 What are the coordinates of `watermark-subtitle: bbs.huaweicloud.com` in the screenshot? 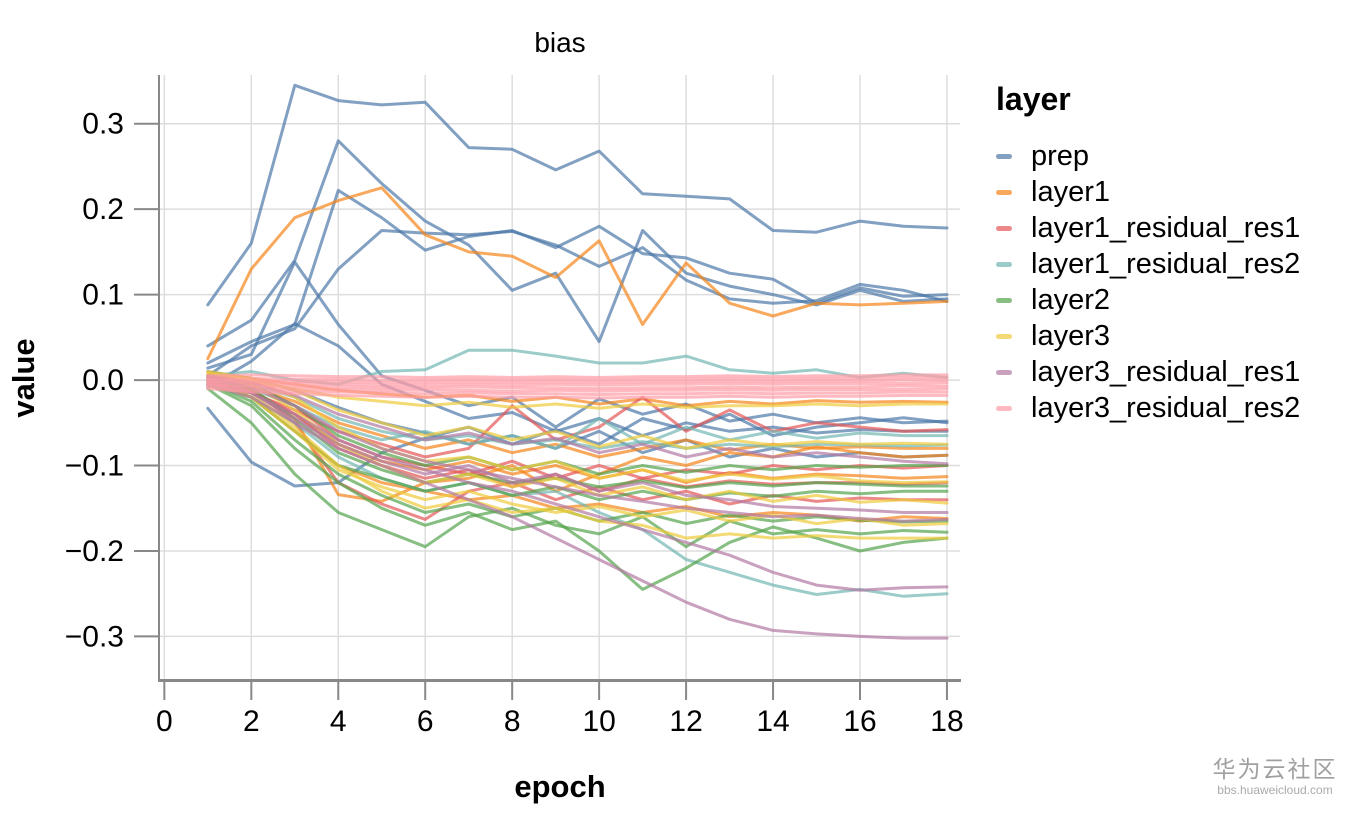 It's located at (1275, 790).